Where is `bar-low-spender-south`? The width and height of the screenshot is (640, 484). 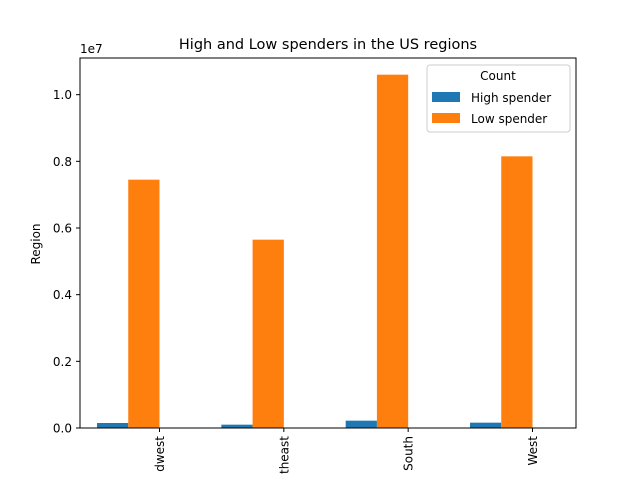
bar-low-spender-south is located at coordinates (392, 251).